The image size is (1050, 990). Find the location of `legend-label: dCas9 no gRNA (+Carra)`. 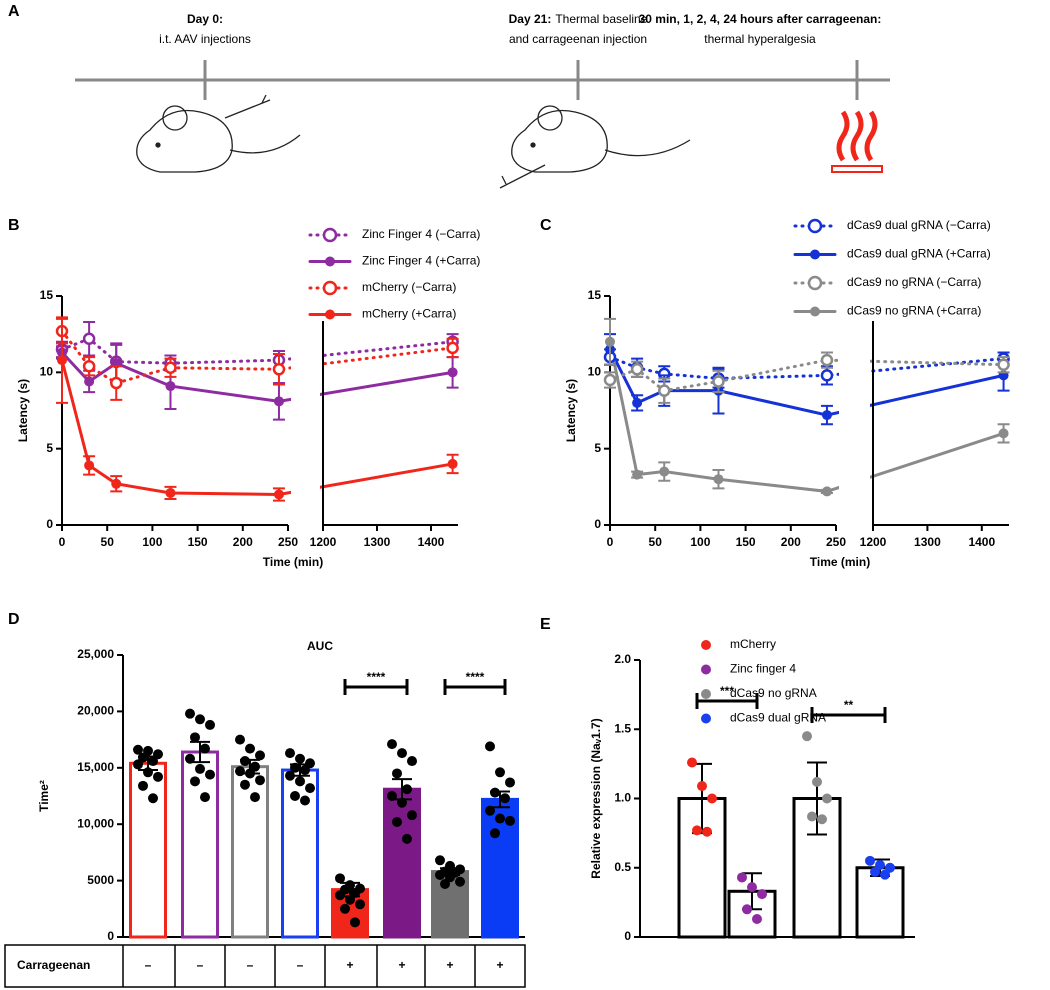

legend-label: dCas9 no gRNA (+Carra) is located at coordinates (914, 311).